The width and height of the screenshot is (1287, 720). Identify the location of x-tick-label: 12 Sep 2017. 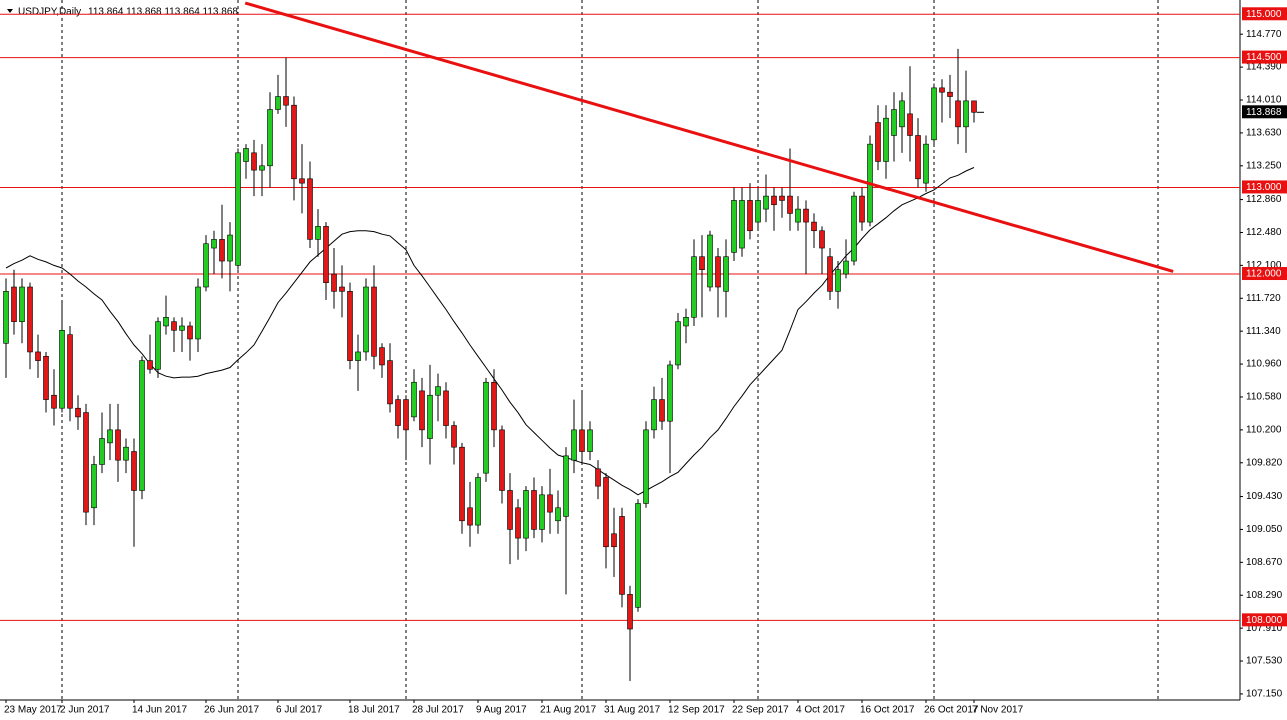
(696, 710).